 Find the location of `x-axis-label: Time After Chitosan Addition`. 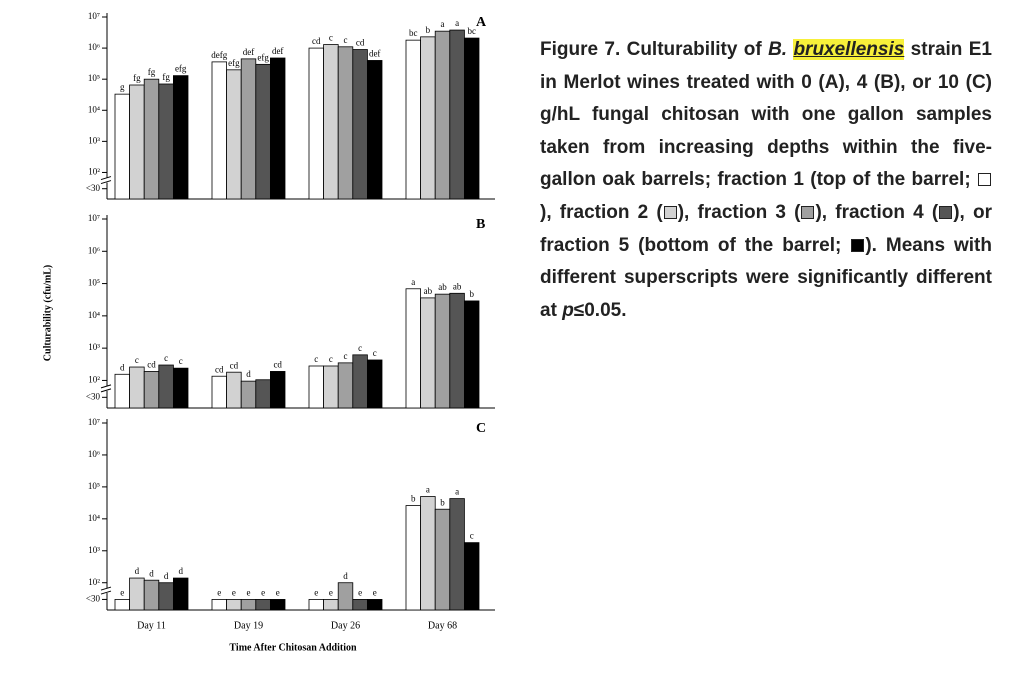

x-axis-label: Time After Chitosan Addition is located at coordinates (293, 647).